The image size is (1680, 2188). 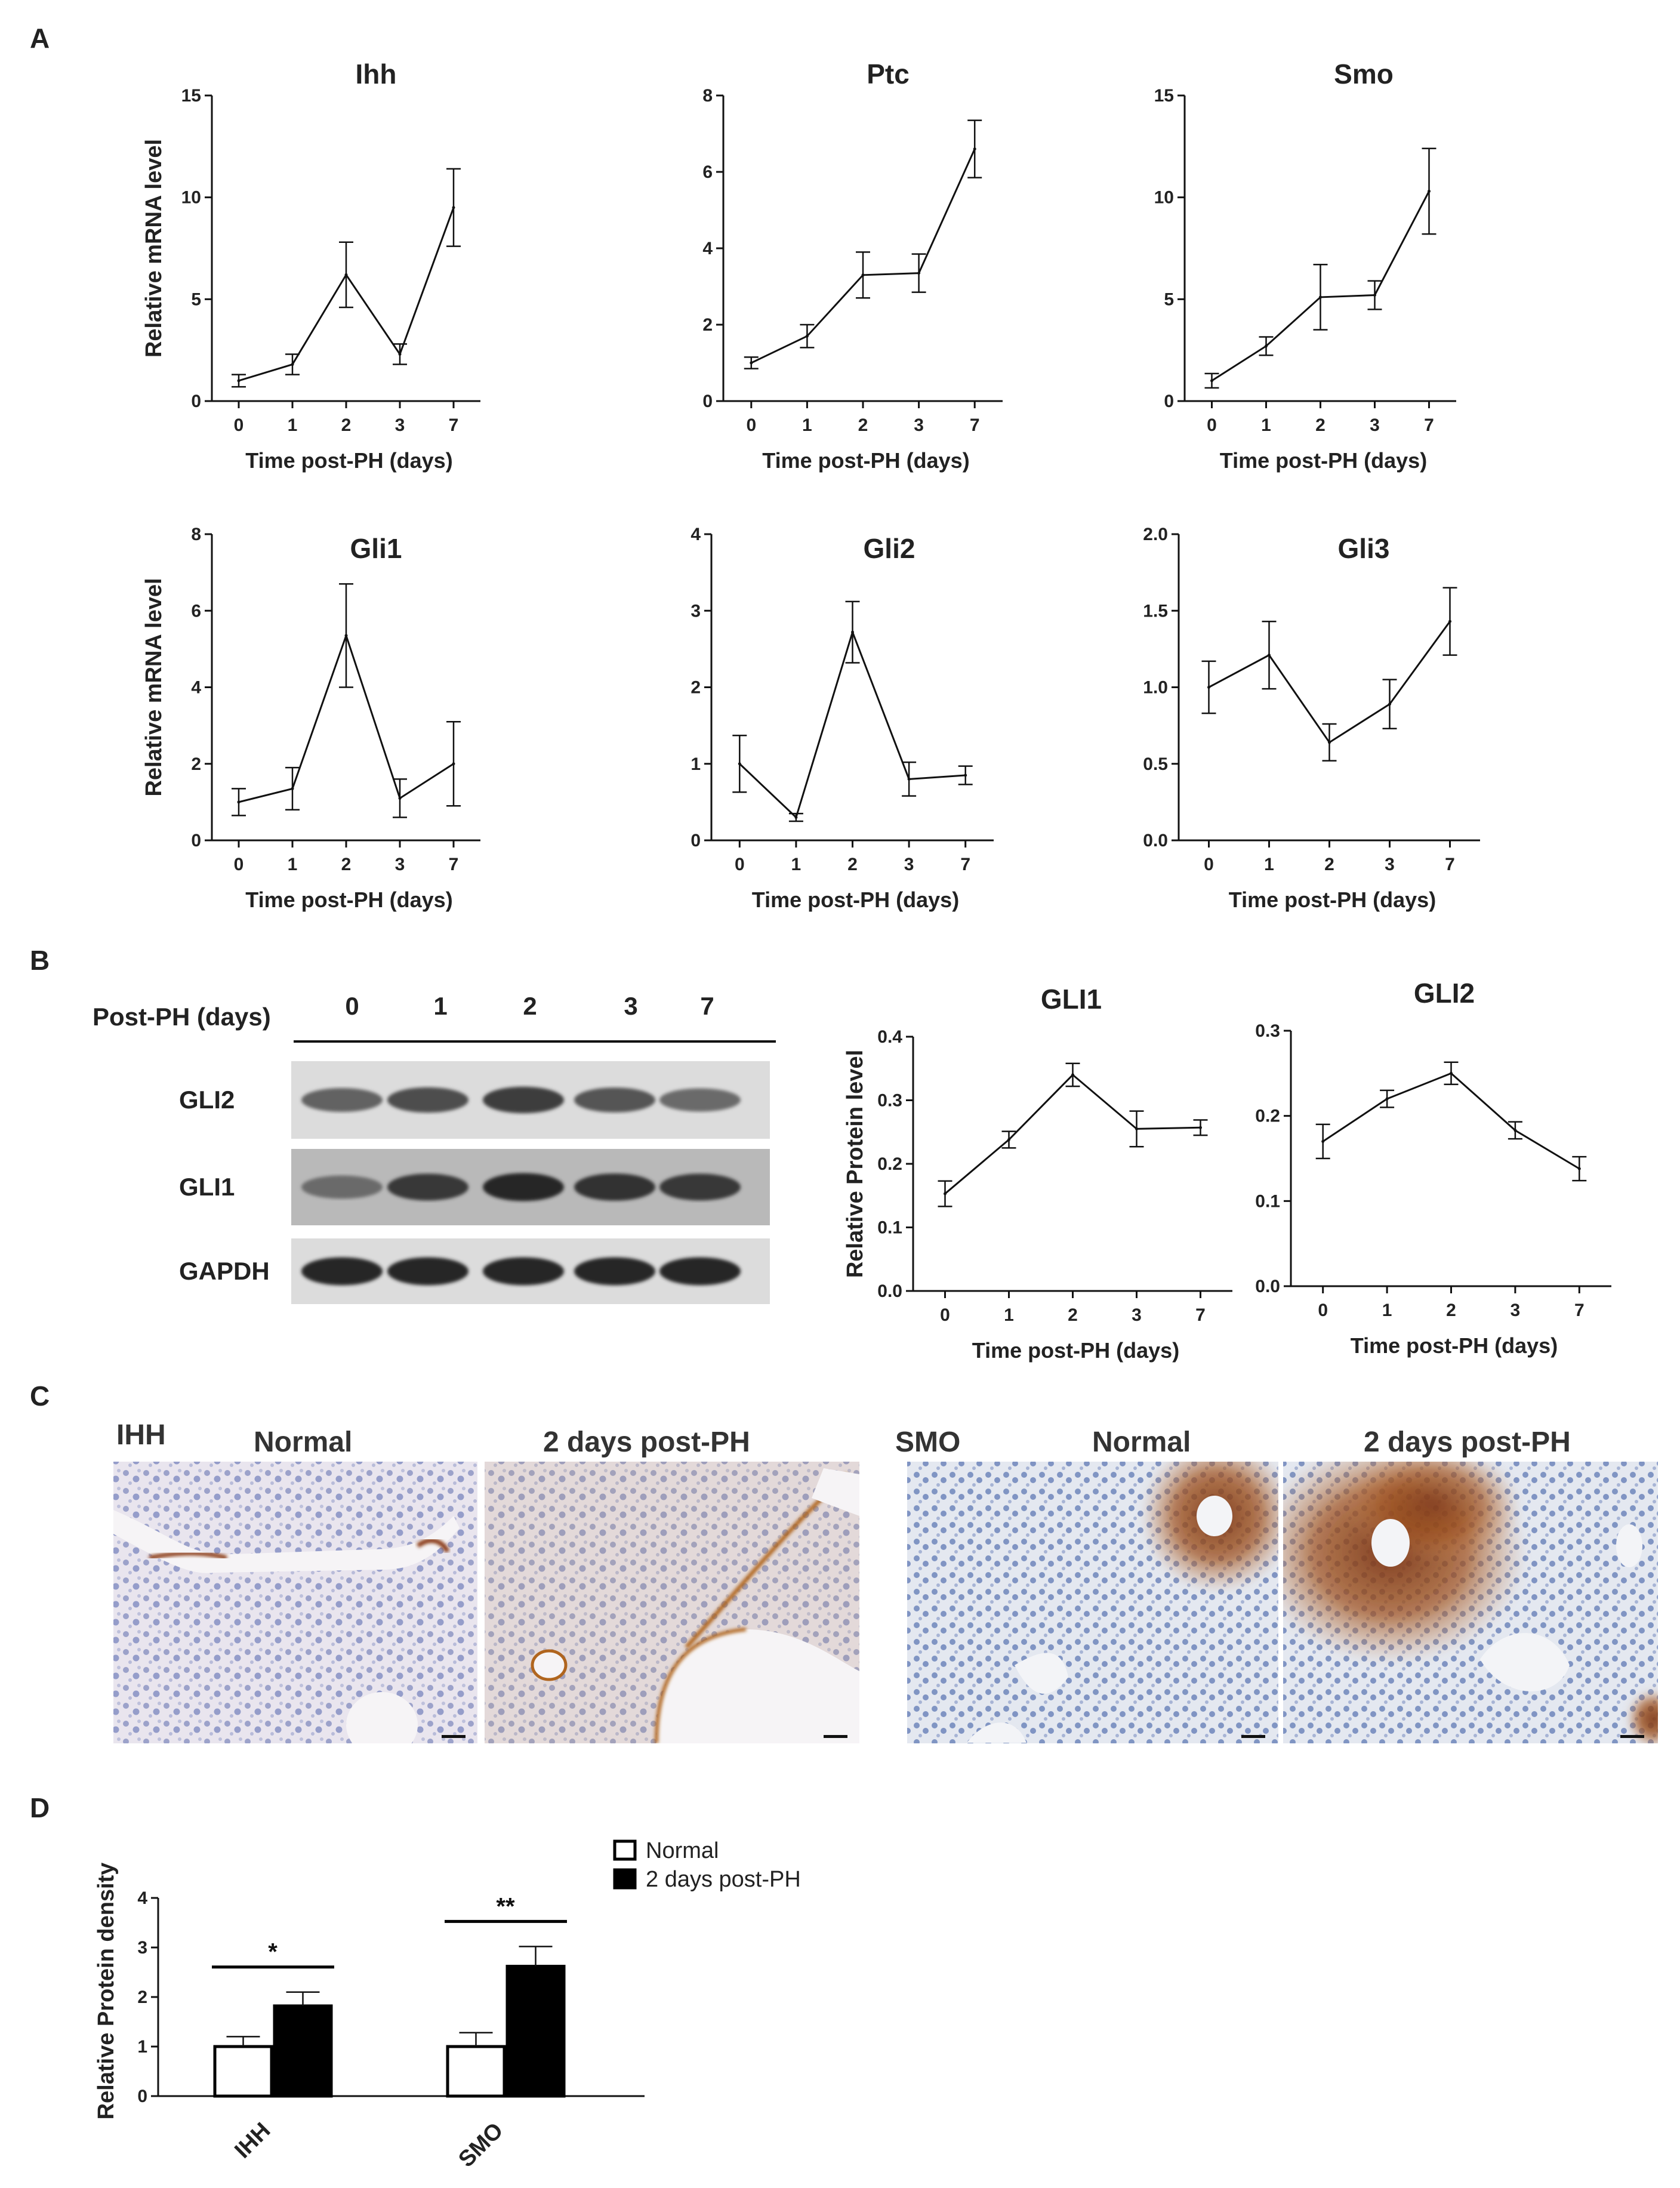 What do you see at coordinates (481, 2145) in the screenshot?
I see `x-category-label: SMO` at bounding box center [481, 2145].